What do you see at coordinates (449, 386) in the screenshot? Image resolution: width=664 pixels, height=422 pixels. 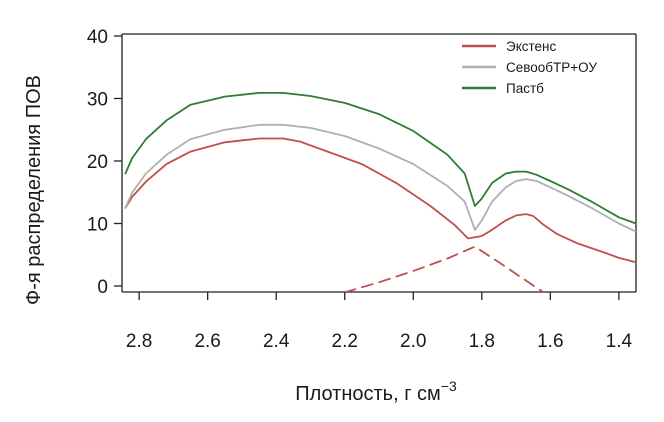 I see `x-axis-label-exponent: −3` at bounding box center [449, 386].